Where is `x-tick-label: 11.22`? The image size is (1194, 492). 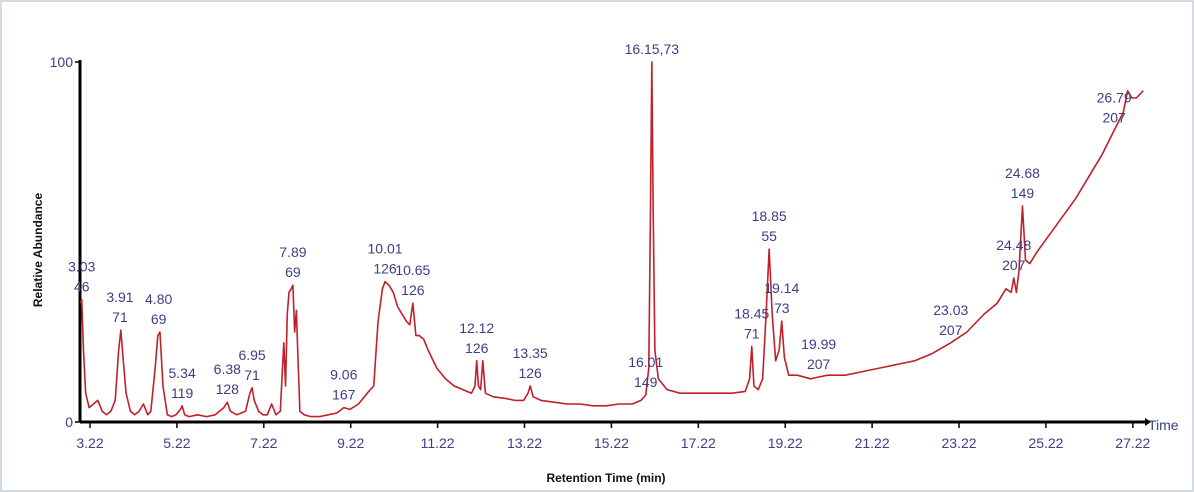 x-tick-label: 11.22 is located at coordinates (438, 443).